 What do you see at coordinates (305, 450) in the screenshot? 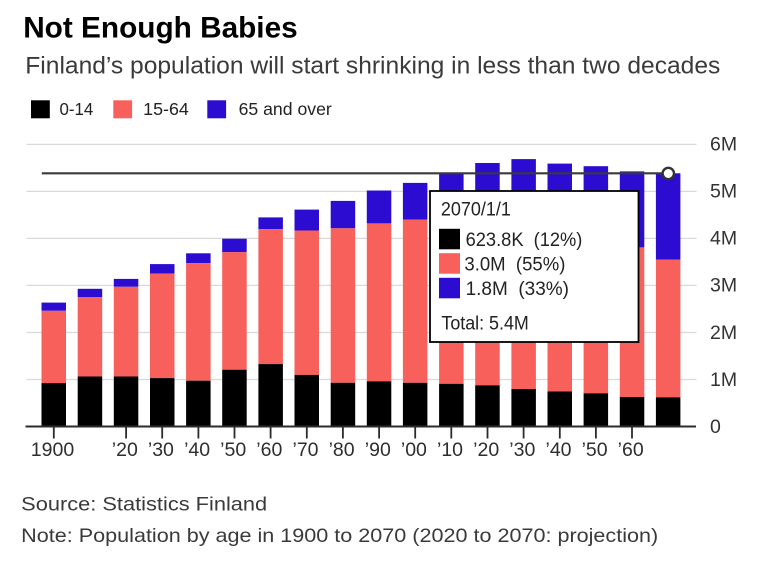
I see `svg-text: ’70` at bounding box center [305, 450].